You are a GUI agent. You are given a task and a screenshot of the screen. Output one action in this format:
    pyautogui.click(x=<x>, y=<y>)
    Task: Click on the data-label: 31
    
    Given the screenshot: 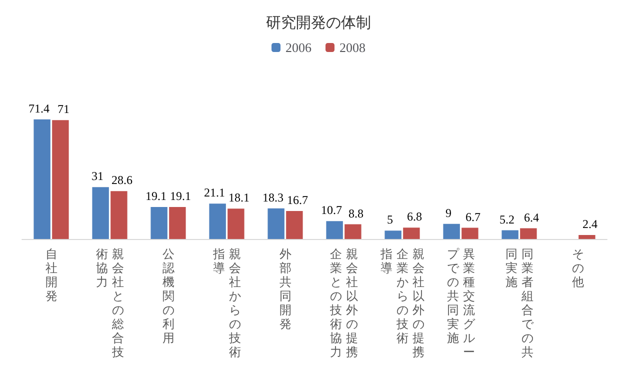 What is the action you would take?
    pyautogui.click(x=98, y=176)
    